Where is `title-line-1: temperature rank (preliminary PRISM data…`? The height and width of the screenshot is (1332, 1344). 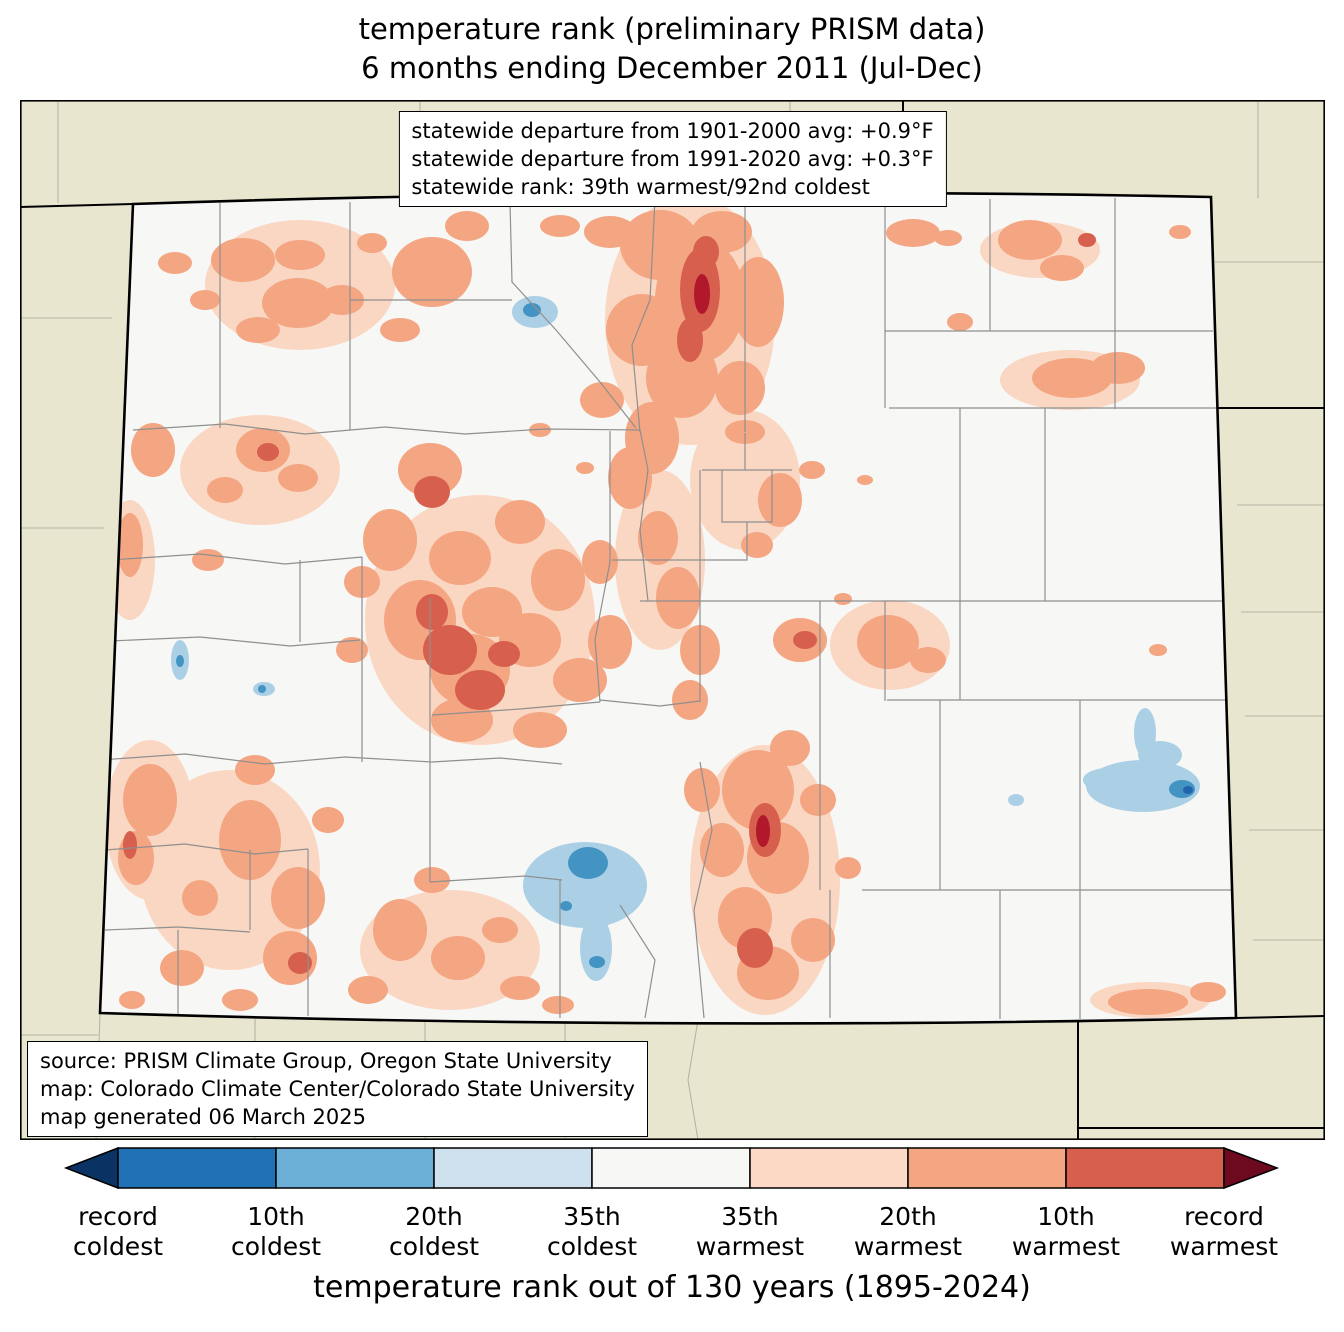
title-line-1: temperature rank (preliminary PRISM data… is located at coordinates (672, 29).